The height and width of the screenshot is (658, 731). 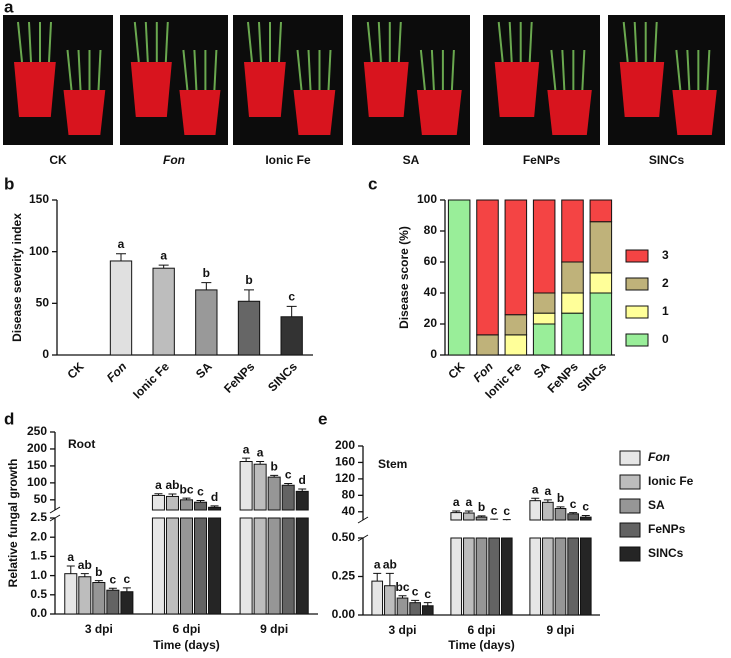 I want to click on photo-label: FeNPs, so click(x=542, y=160).